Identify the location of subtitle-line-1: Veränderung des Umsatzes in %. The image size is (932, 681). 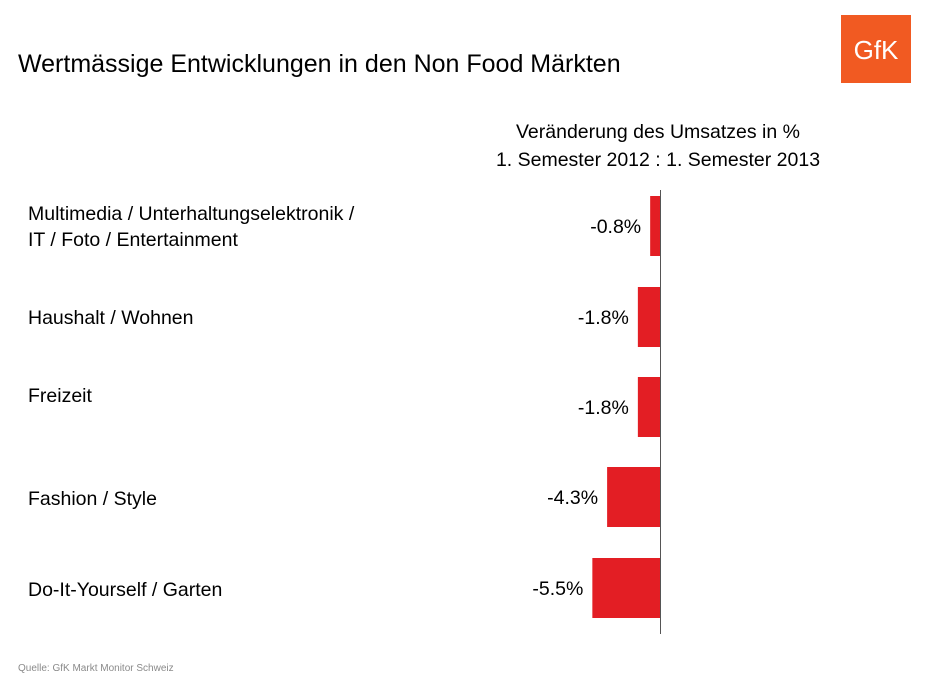
(658, 132).